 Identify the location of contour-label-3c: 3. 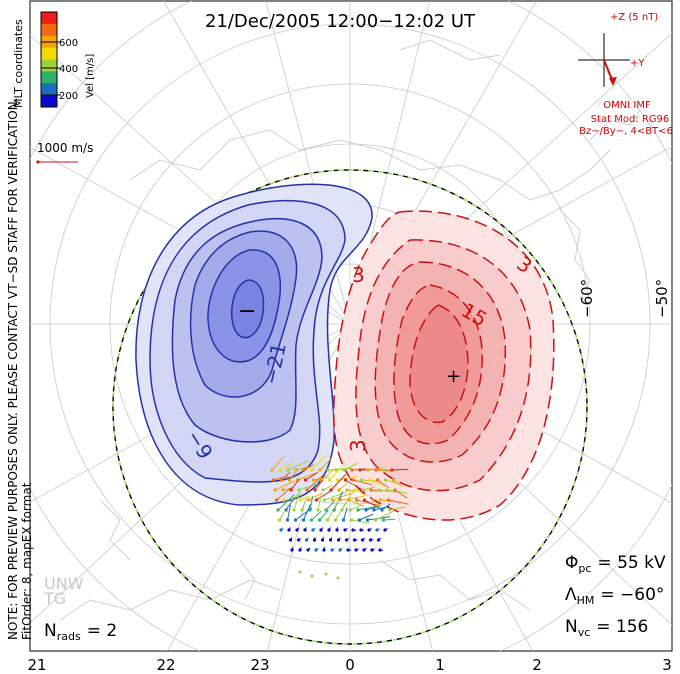
(358, 445).